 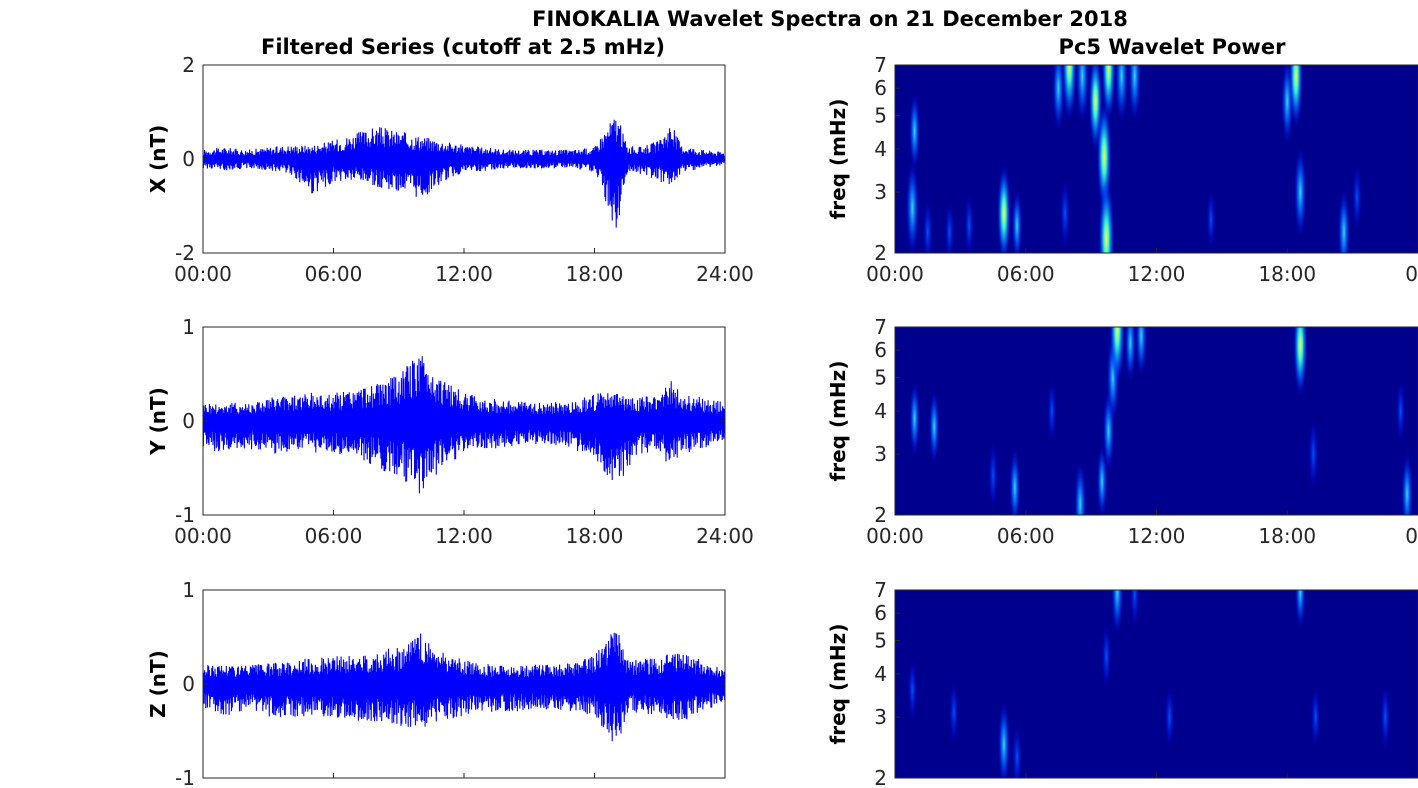 I want to click on x-series-xtick-label-2: 12:00, so click(x=464, y=274).